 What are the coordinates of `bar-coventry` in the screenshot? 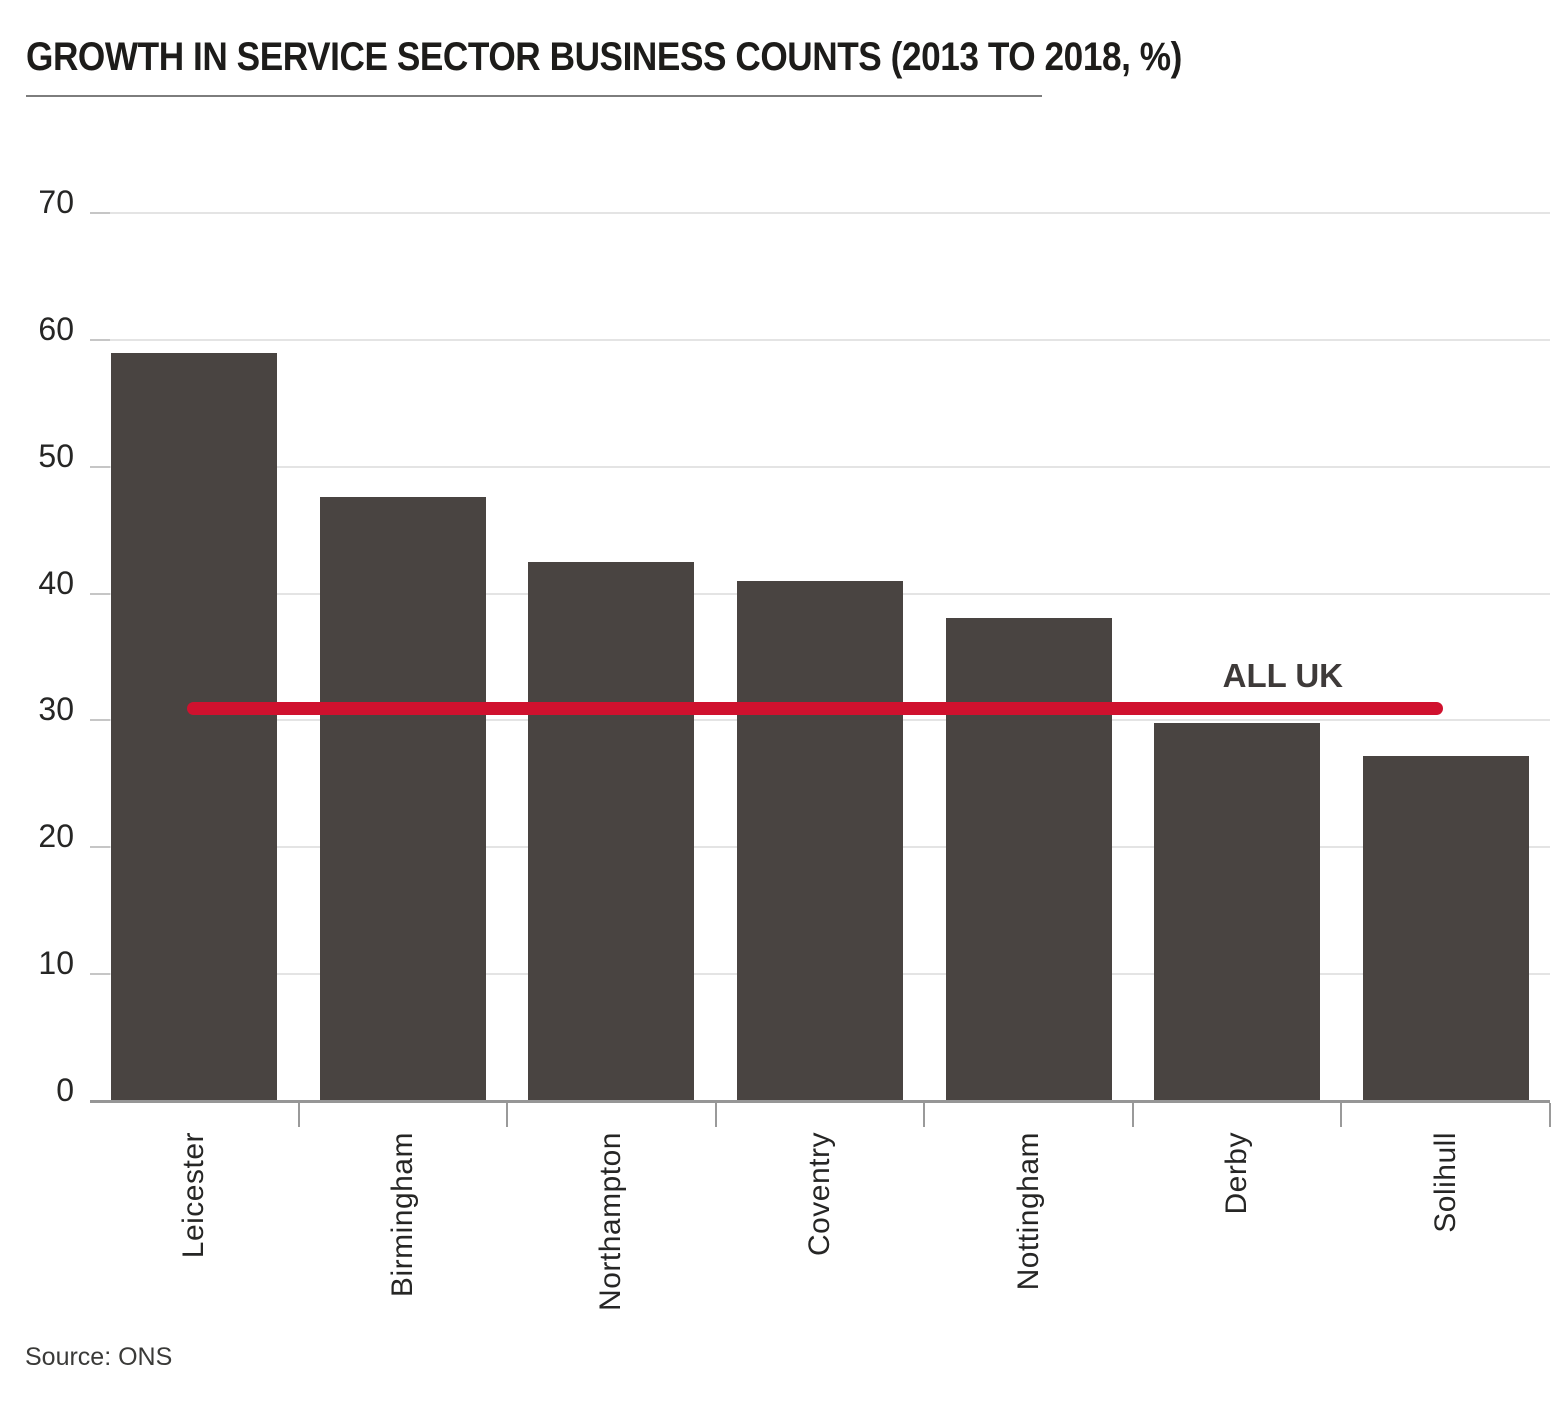 It's located at (820, 840).